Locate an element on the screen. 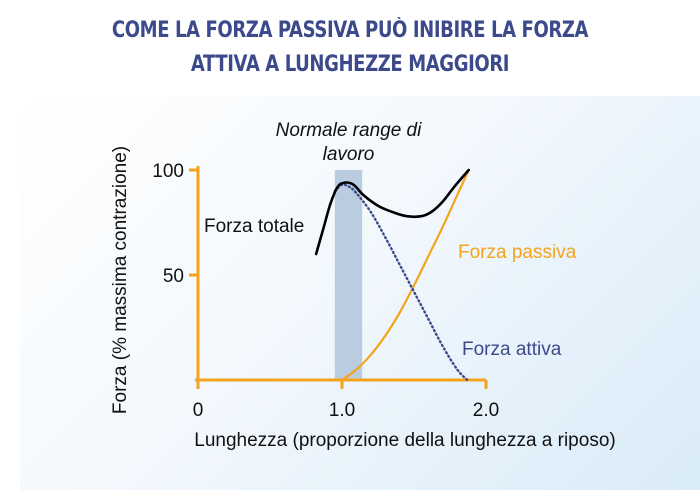 The height and width of the screenshot is (490, 700). series-line-forza-passiva is located at coordinates (405, 275).